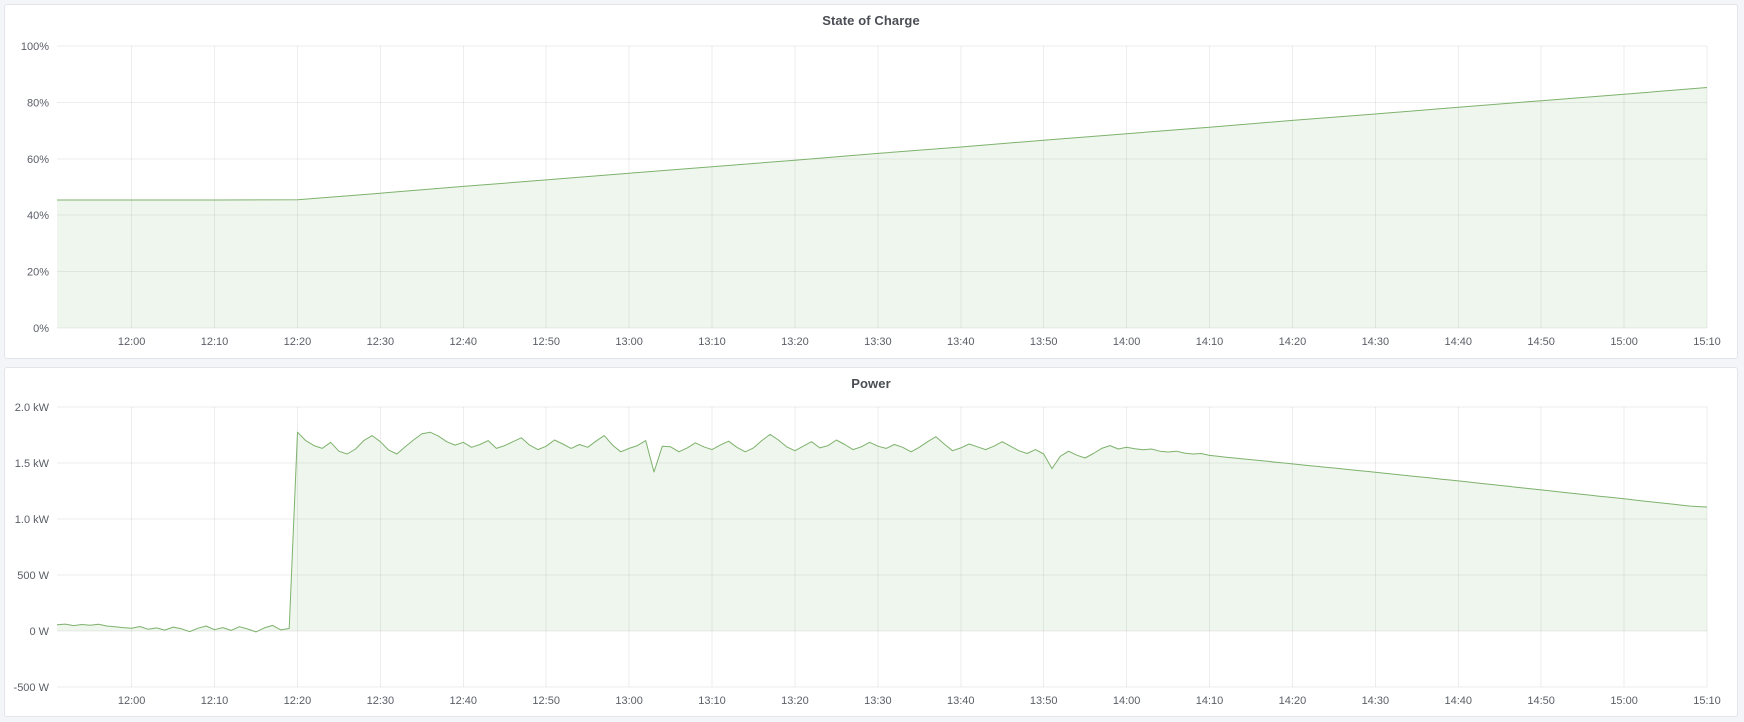  I want to click on y-tick-label: 80%, so click(38, 103).